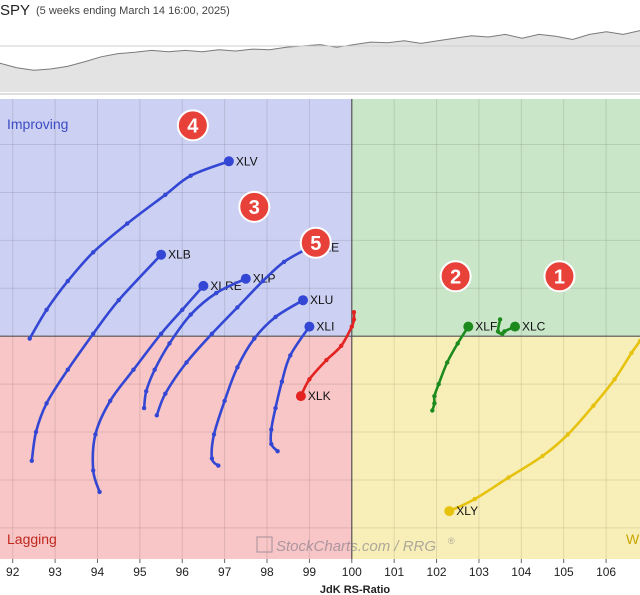 This screenshot has height=595, width=640. I want to click on x-tick-label: 99, so click(310, 572).